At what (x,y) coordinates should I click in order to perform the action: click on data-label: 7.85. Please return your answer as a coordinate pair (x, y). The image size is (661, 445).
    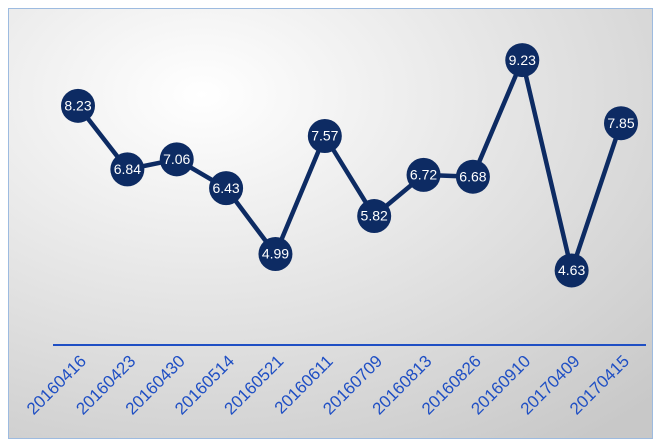
    Looking at the image, I should click on (620, 123).